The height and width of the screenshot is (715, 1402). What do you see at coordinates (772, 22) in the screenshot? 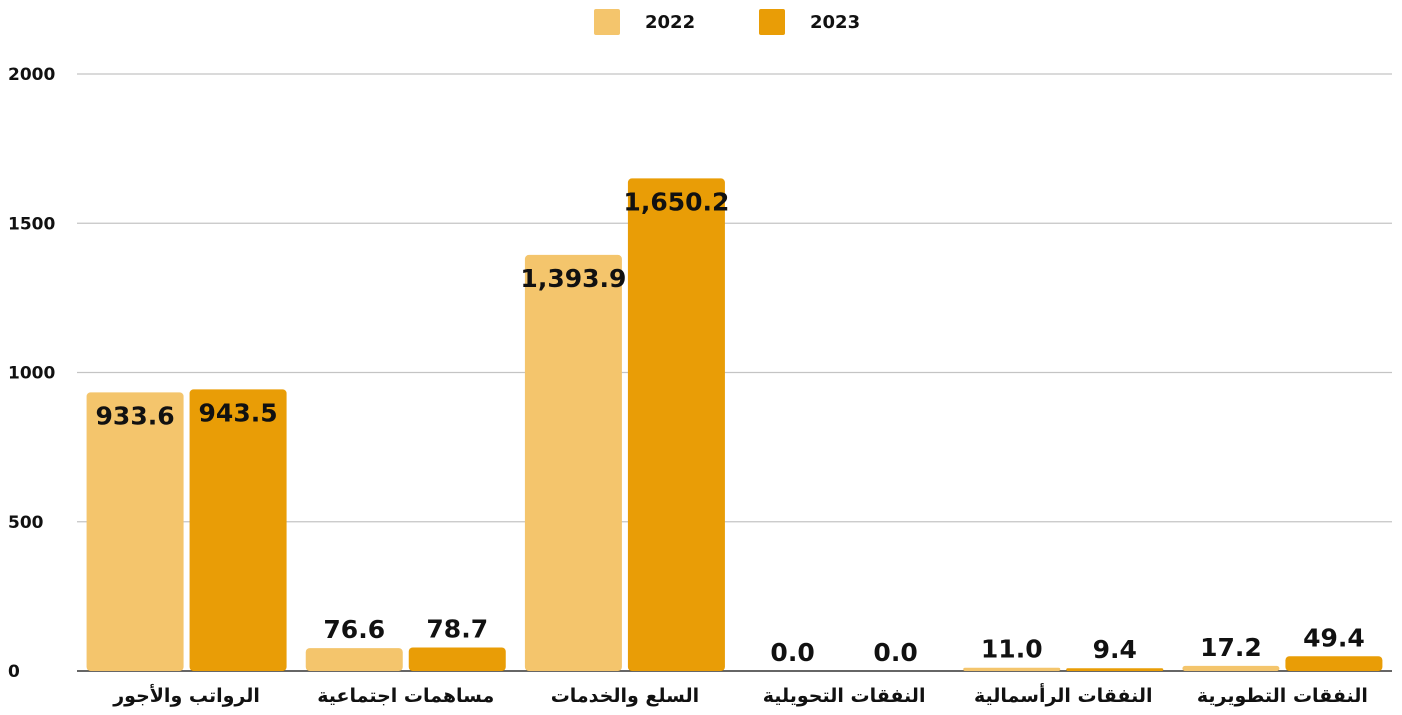
I see `legend-swatch-2023` at bounding box center [772, 22].